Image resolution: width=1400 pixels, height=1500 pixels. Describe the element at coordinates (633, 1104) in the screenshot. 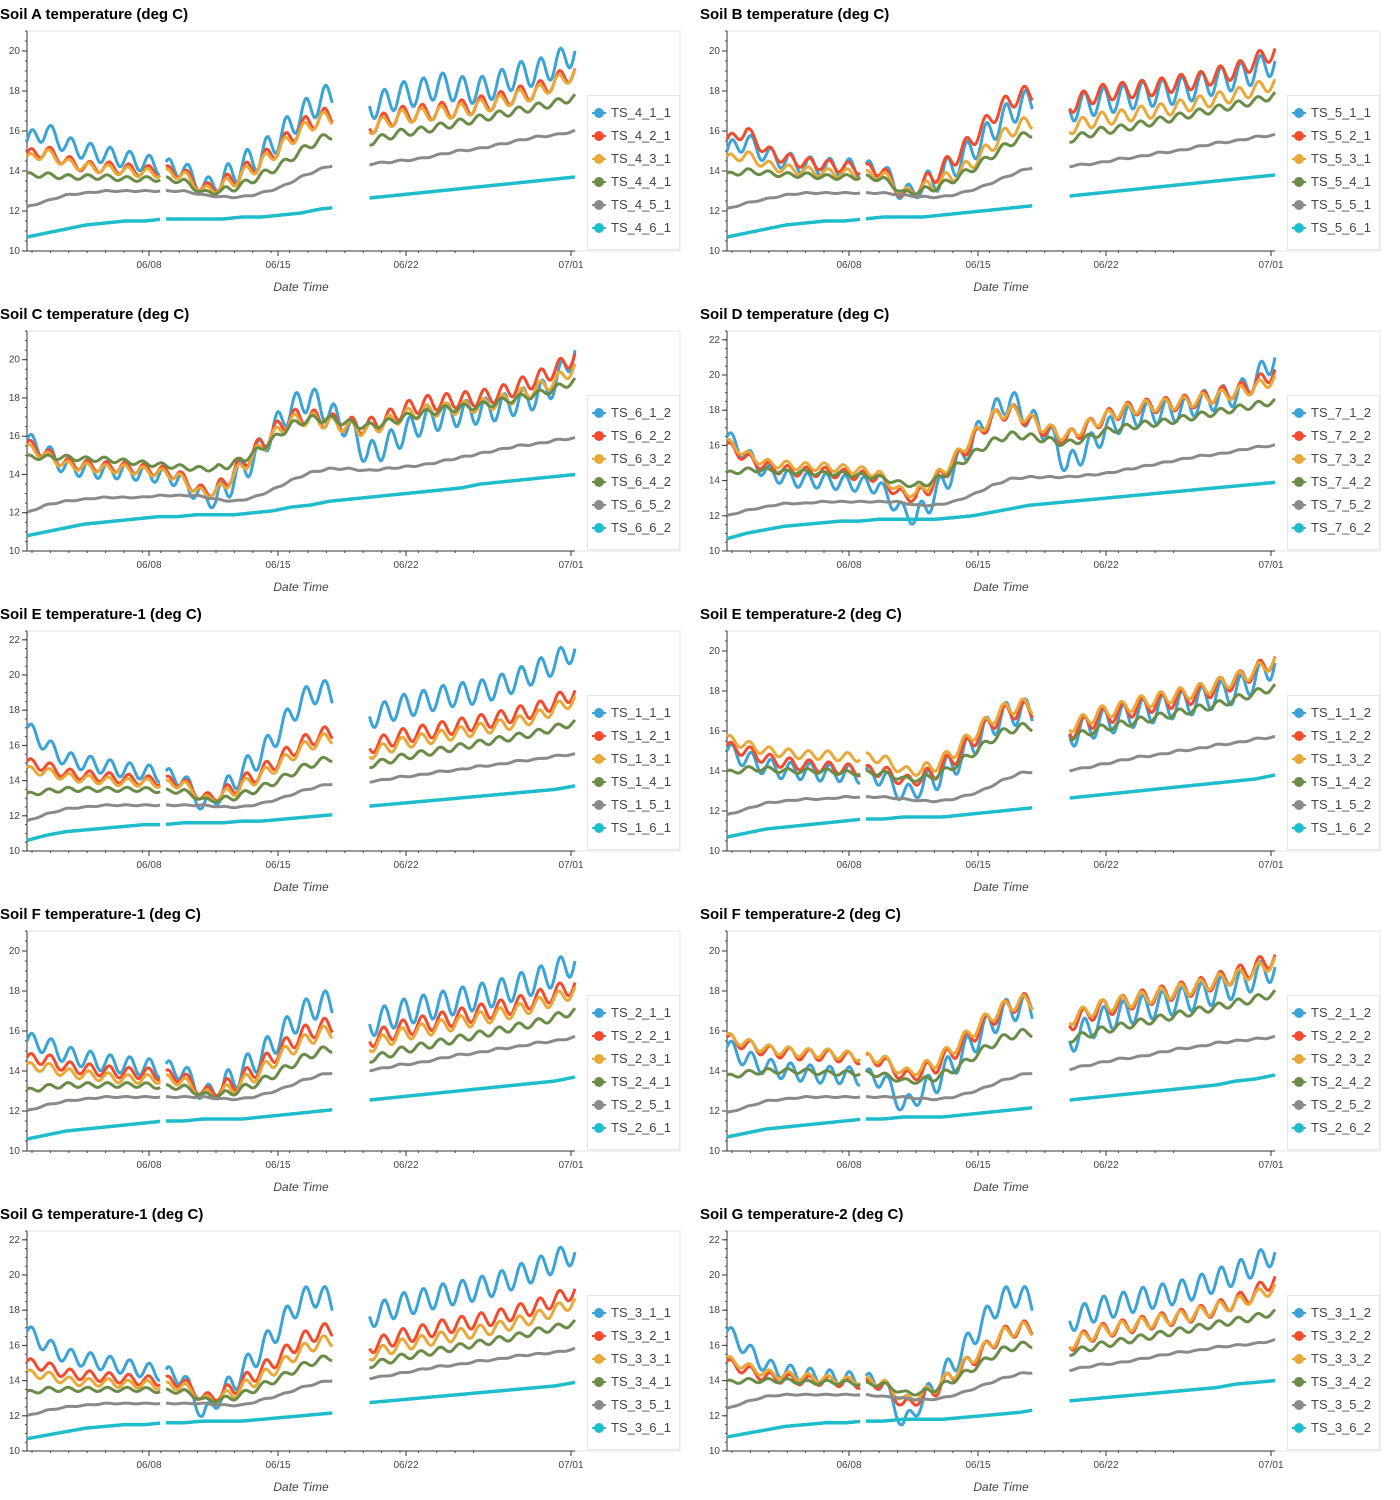

I see `legend-item: TS_2_5_1` at that location.